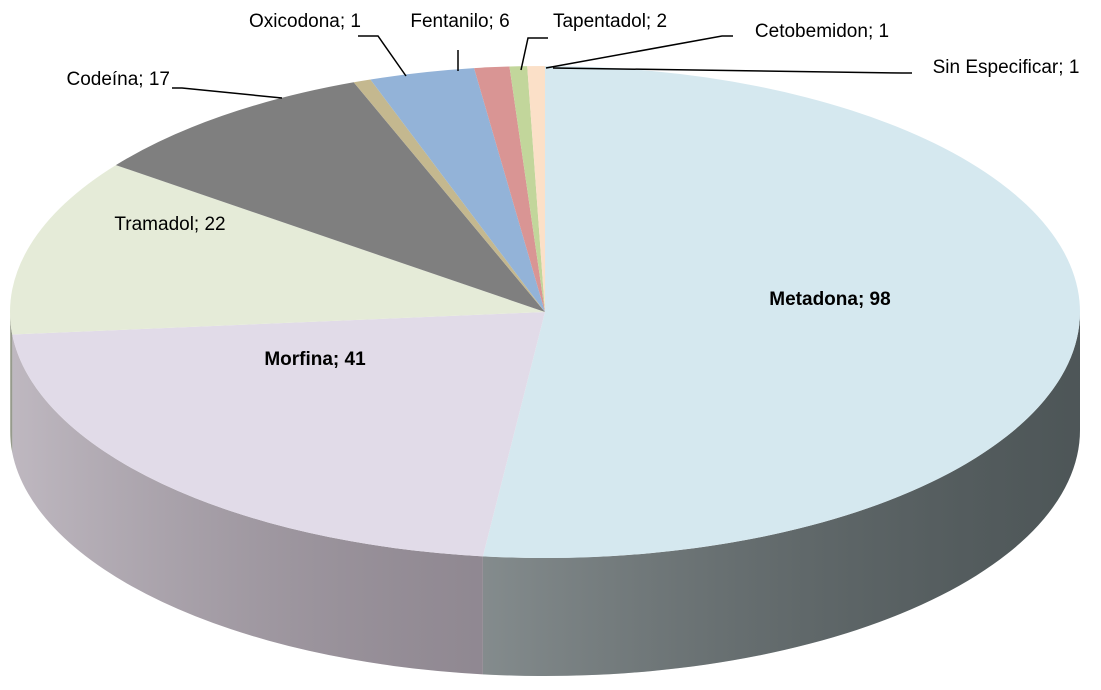  I want to click on data-label: Metadona; 98, so click(829, 299).